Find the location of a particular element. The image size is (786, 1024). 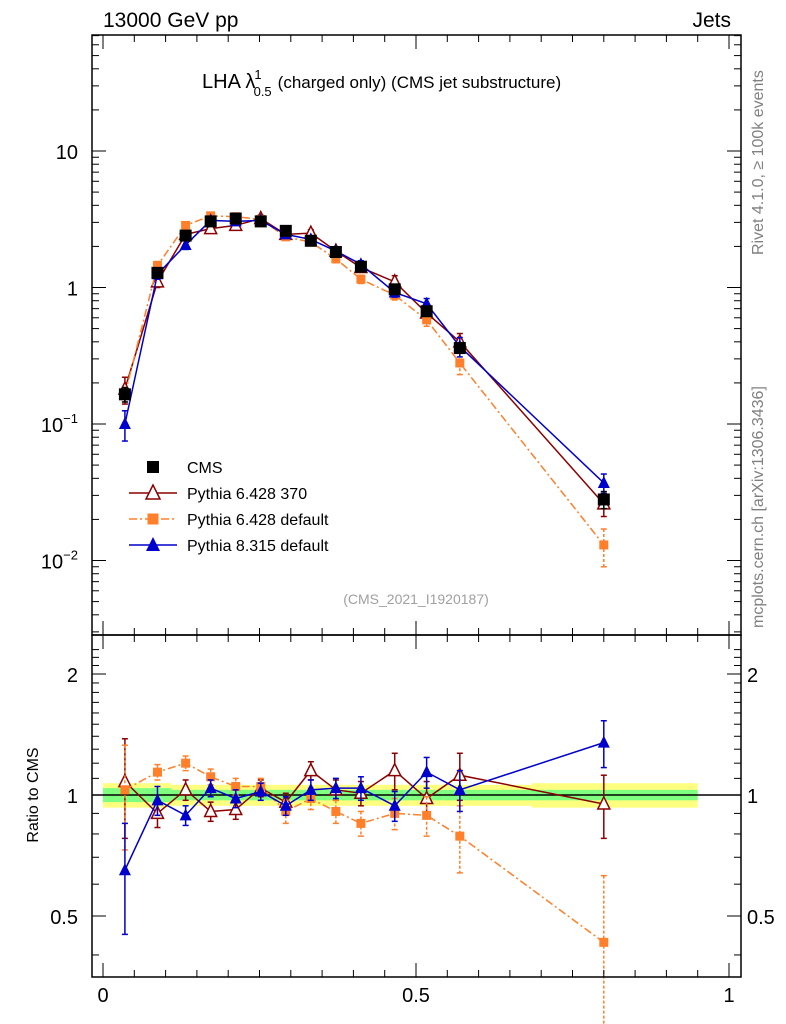

legend-item-pythia-8-315-default: Pythia 8.315 default is located at coordinates (229, 546).